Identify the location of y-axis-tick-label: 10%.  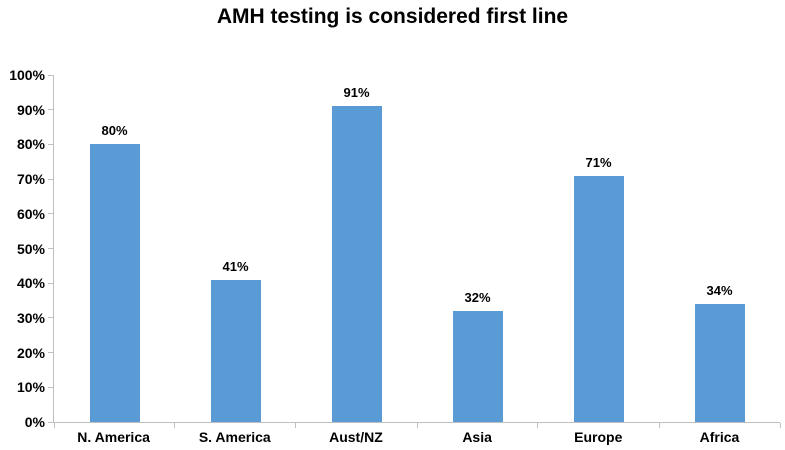
(30, 387).